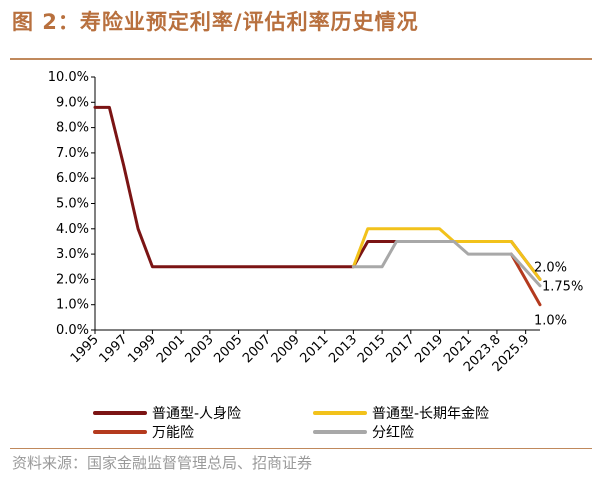 The height and width of the screenshot is (482, 612). I want to click on x-tick-label: 2017, so click(401, 349).